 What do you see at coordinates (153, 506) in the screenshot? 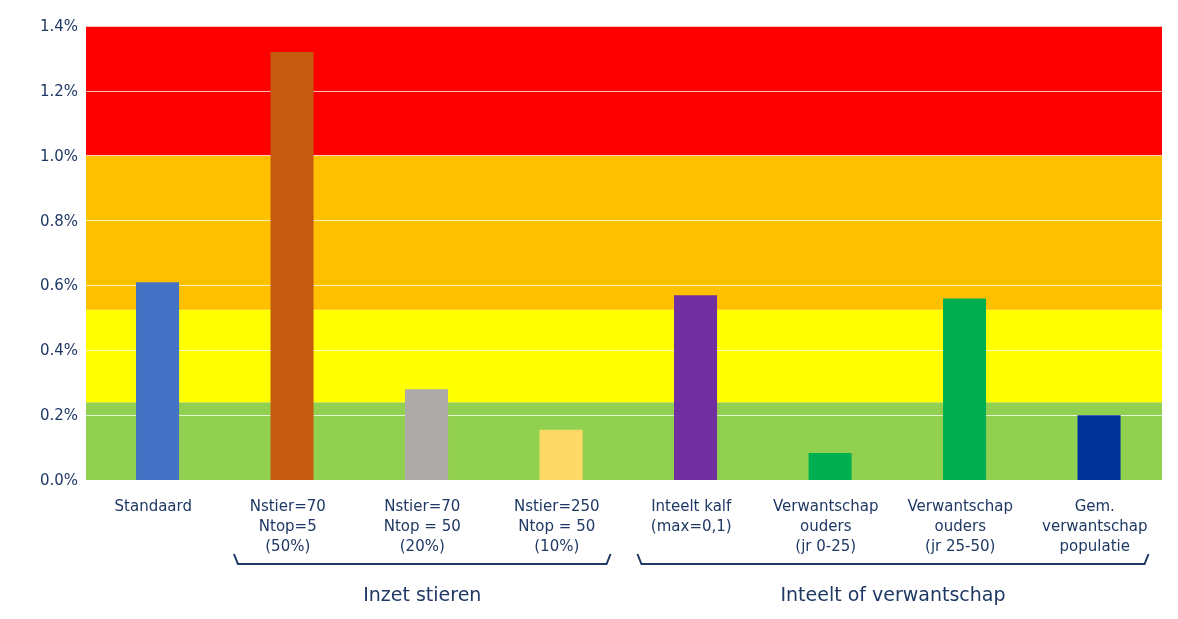
I see `x-tick-label: Standaard` at bounding box center [153, 506].